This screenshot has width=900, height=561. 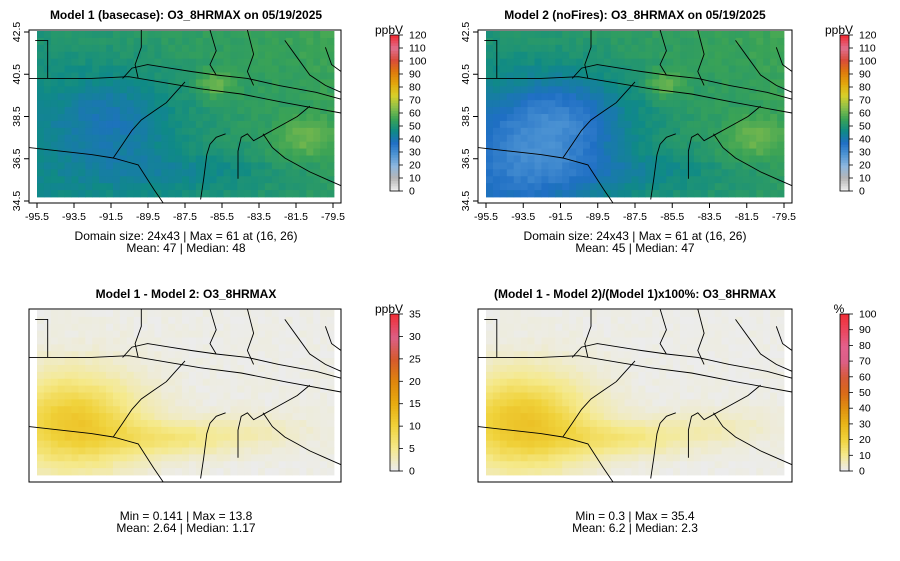 What do you see at coordinates (415, 427) in the screenshot?
I see `colorbar-tick-label: 10` at bounding box center [415, 427].